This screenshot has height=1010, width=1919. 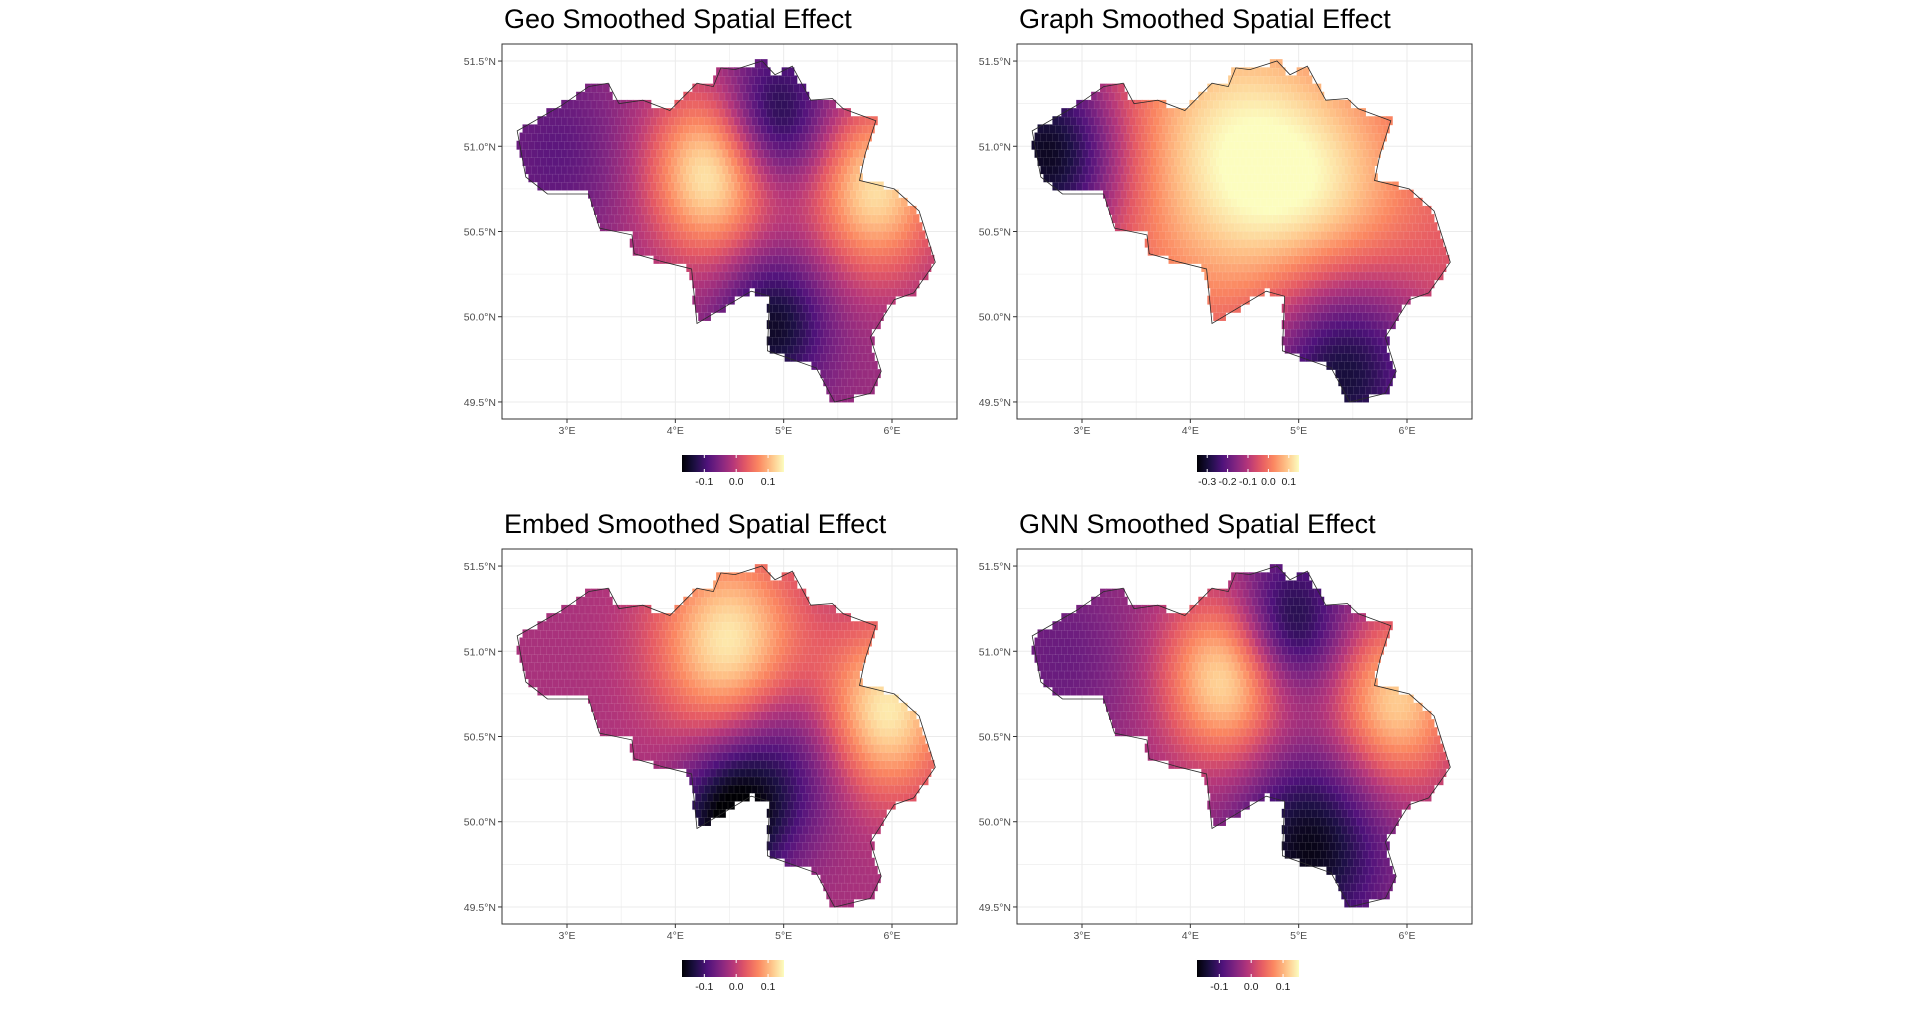 I want to click on y-tick-label: 50.5°N, so click(x=995, y=738).